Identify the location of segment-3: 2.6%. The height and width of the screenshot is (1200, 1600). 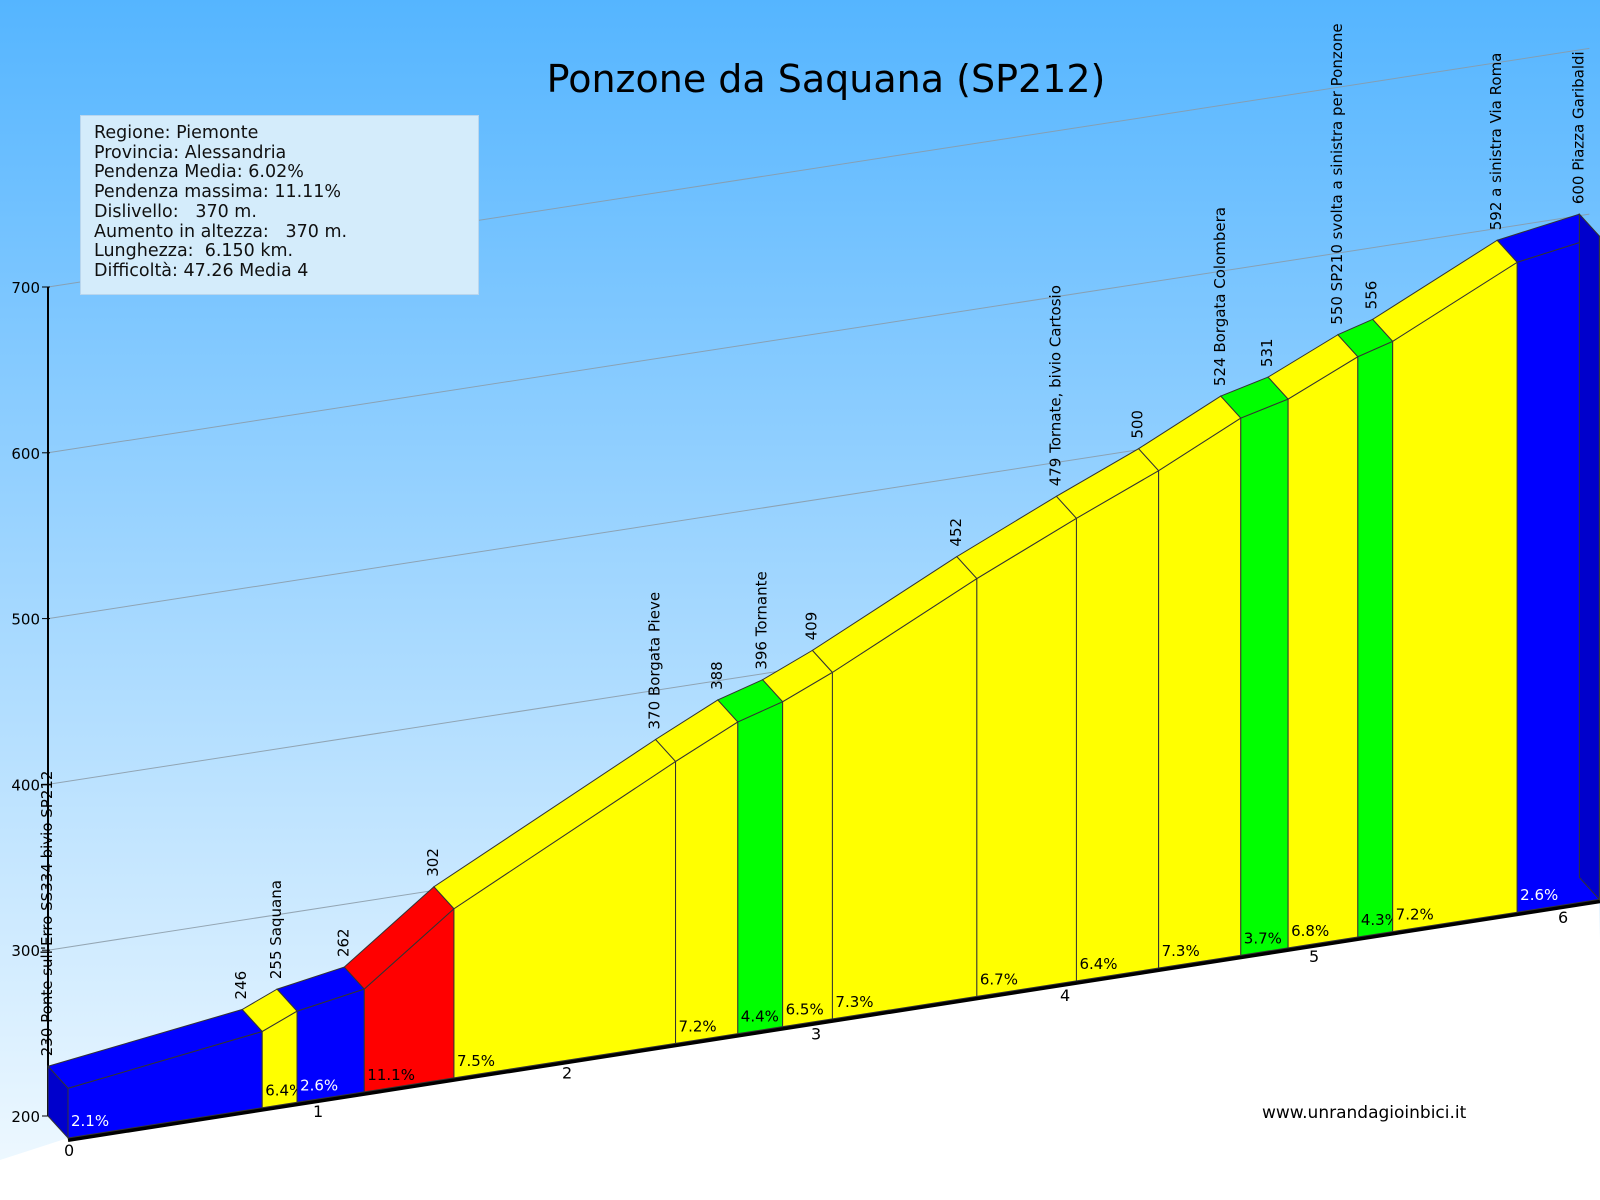
(321, 1034).